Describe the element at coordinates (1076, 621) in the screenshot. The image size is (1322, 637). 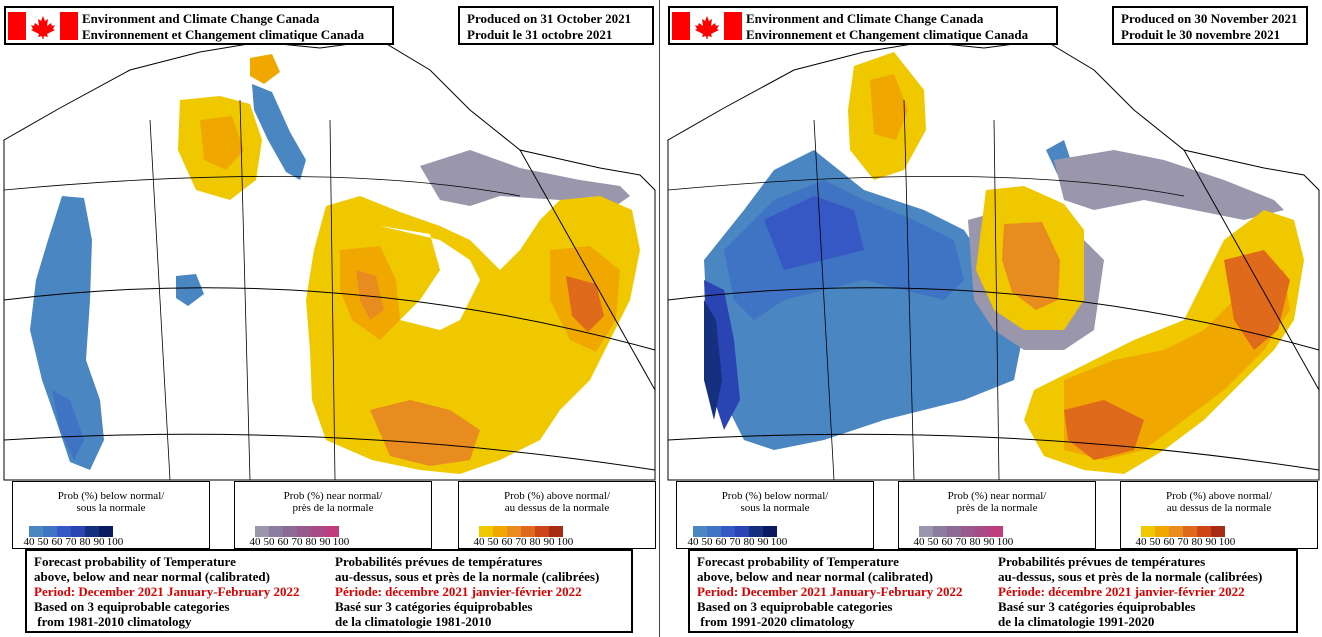
I see `desc-fr-line5: de la climatologie 1991-2020` at that location.